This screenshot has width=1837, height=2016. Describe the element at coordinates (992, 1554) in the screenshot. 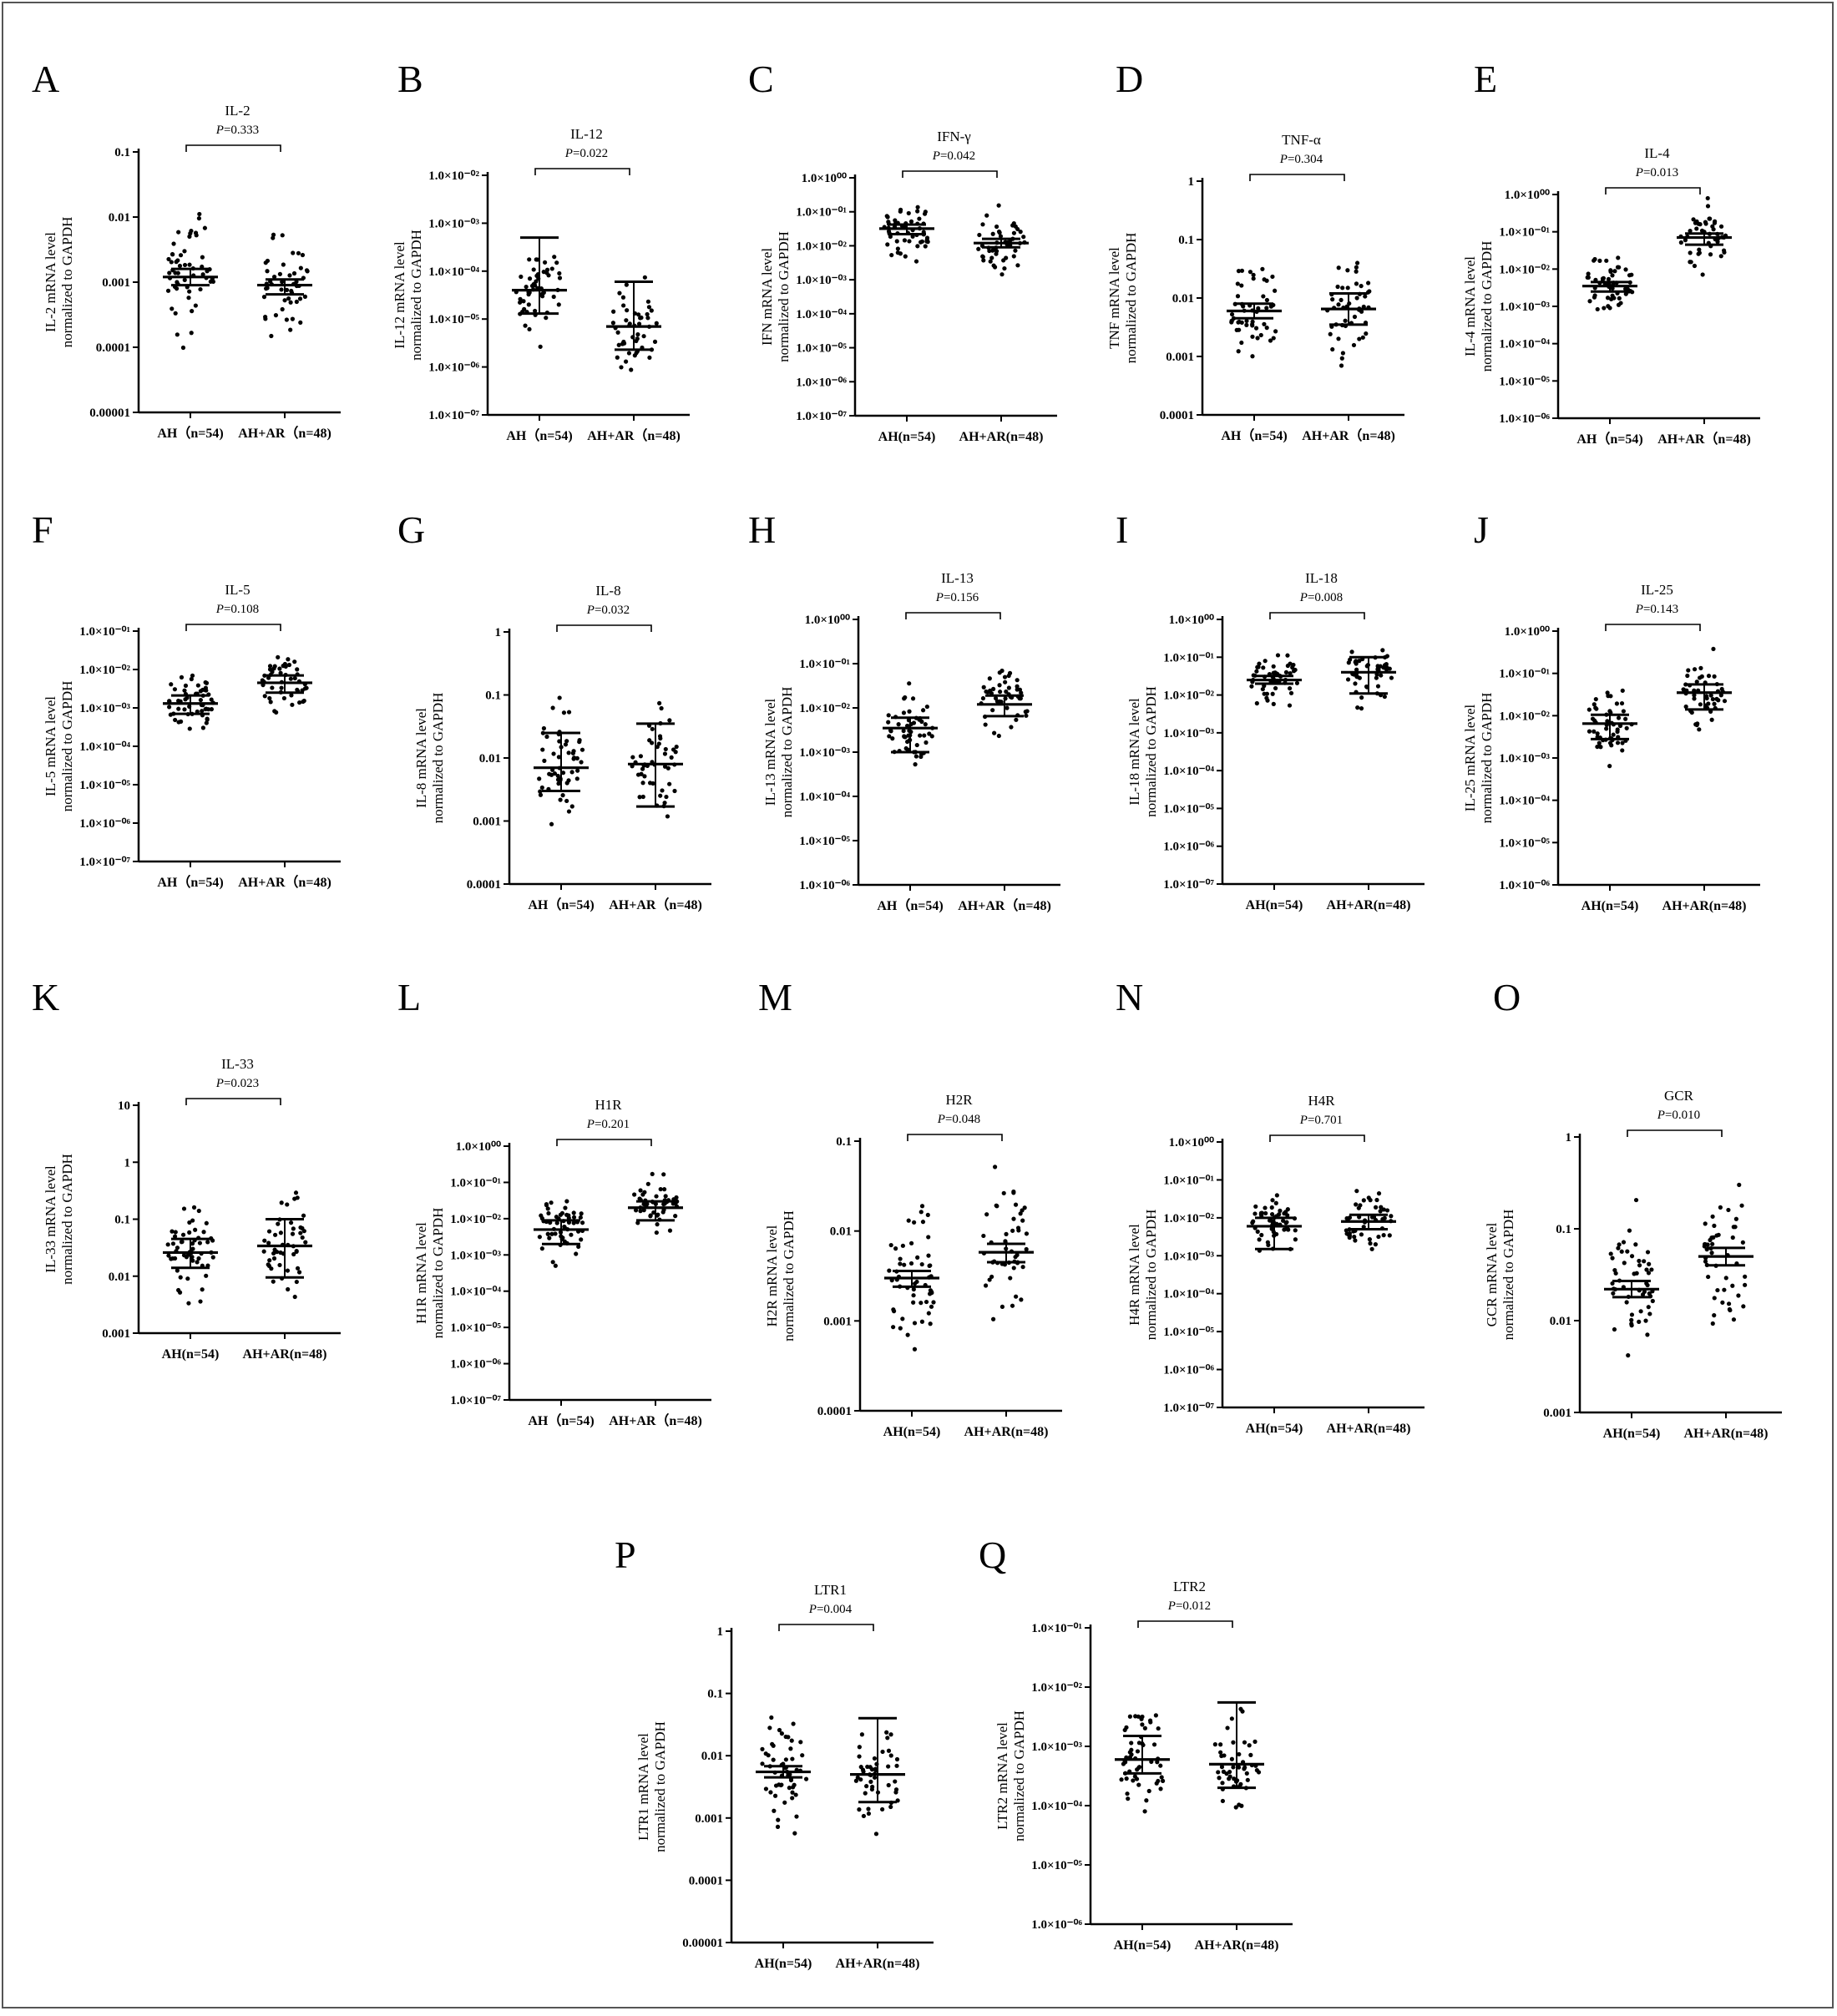

I see `panel-letter: Q` at that location.